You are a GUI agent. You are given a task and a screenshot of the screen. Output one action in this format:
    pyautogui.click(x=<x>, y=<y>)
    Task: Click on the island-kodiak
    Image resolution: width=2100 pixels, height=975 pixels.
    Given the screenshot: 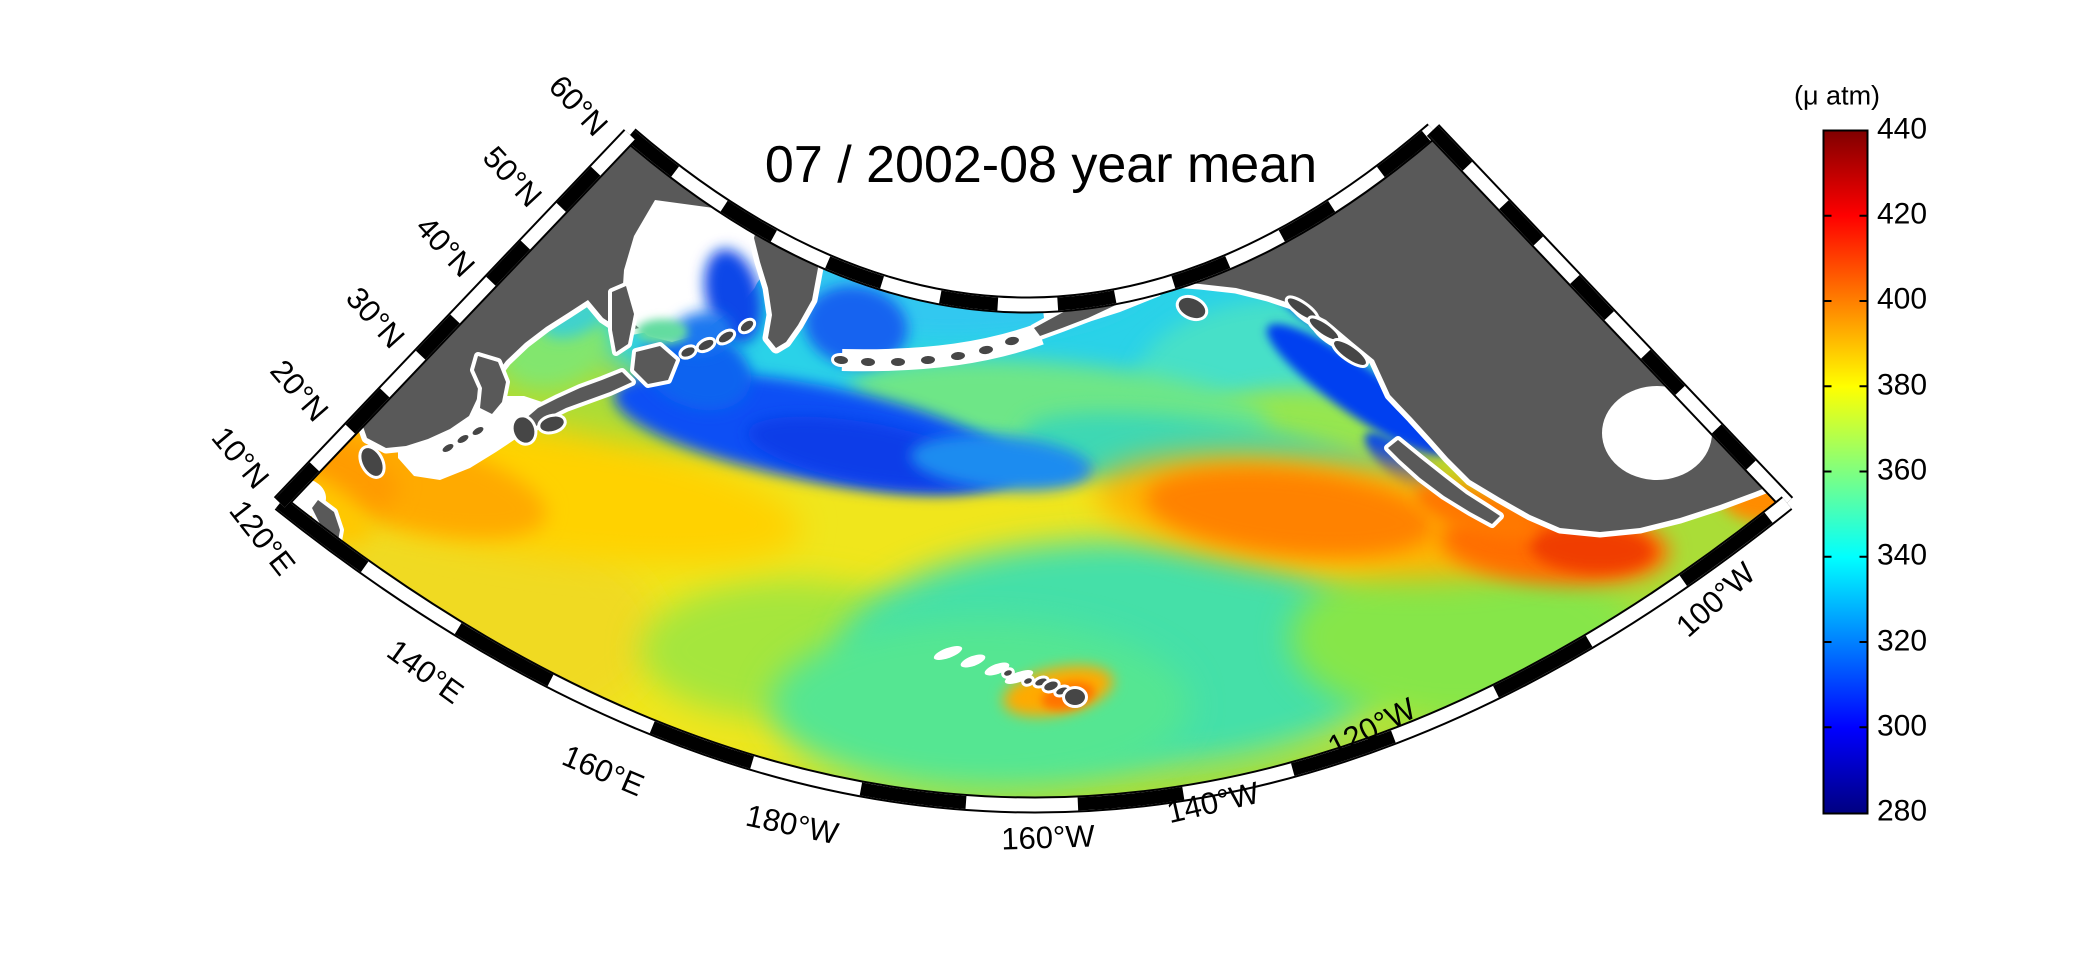 What is the action you would take?
    pyautogui.click(x=1192, y=308)
    